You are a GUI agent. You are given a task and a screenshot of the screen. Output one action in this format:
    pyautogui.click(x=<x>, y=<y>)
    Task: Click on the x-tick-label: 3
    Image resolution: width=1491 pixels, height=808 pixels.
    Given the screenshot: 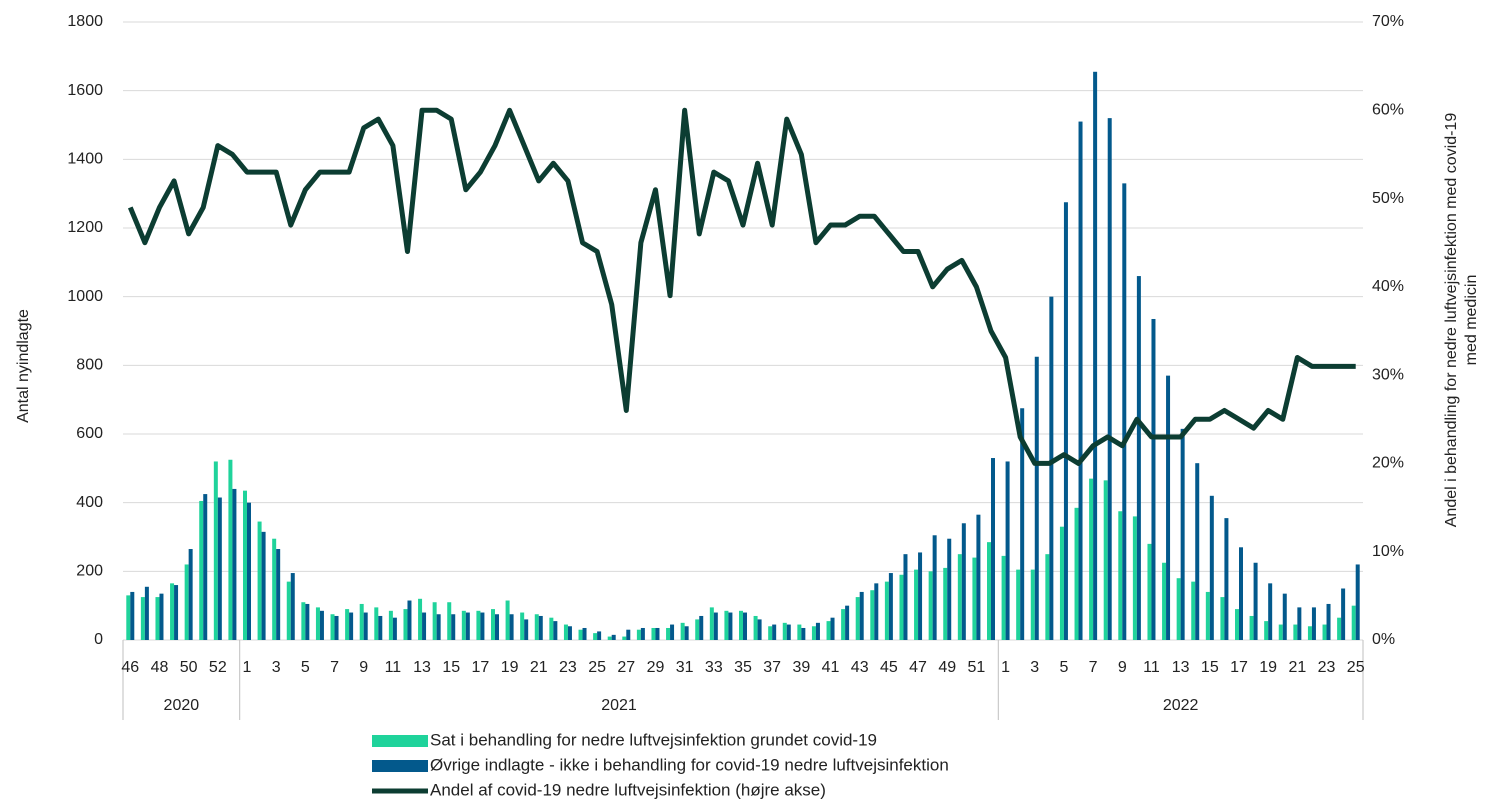 What is the action you would take?
    pyautogui.click(x=1034, y=667)
    